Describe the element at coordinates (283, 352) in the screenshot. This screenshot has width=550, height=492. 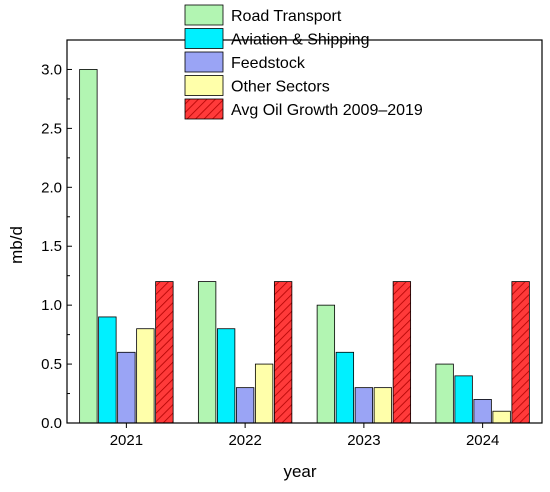
I see `bar-avg-oil-growth-2009-2019-2022` at that location.